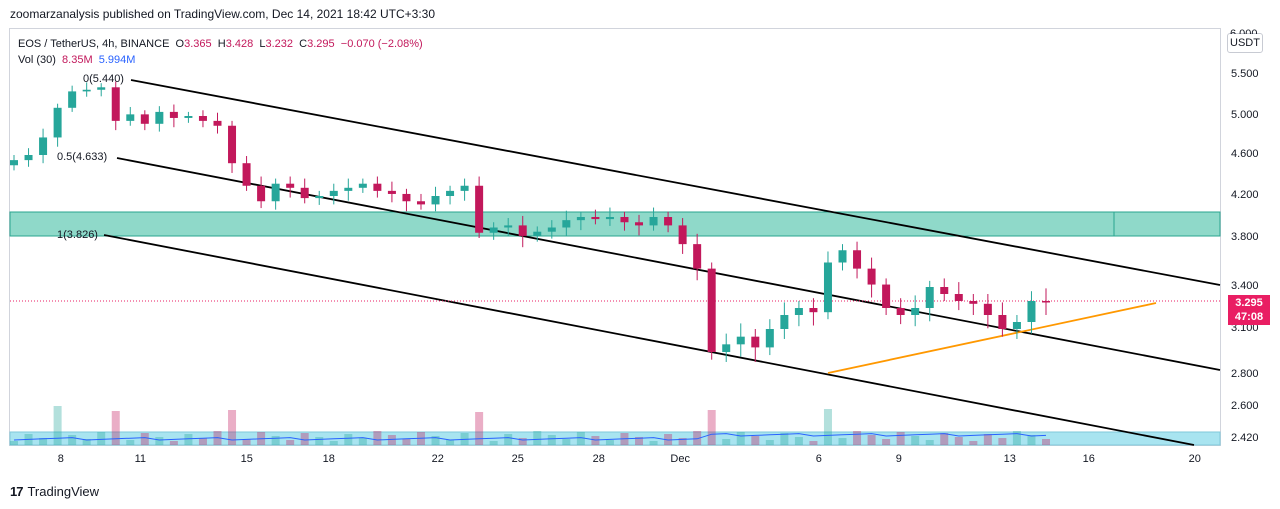 Image resolution: width=1280 pixels, height=509 pixels. What do you see at coordinates (262, 44) in the screenshot?
I see `low-label: L` at bounding box center [262, 44].